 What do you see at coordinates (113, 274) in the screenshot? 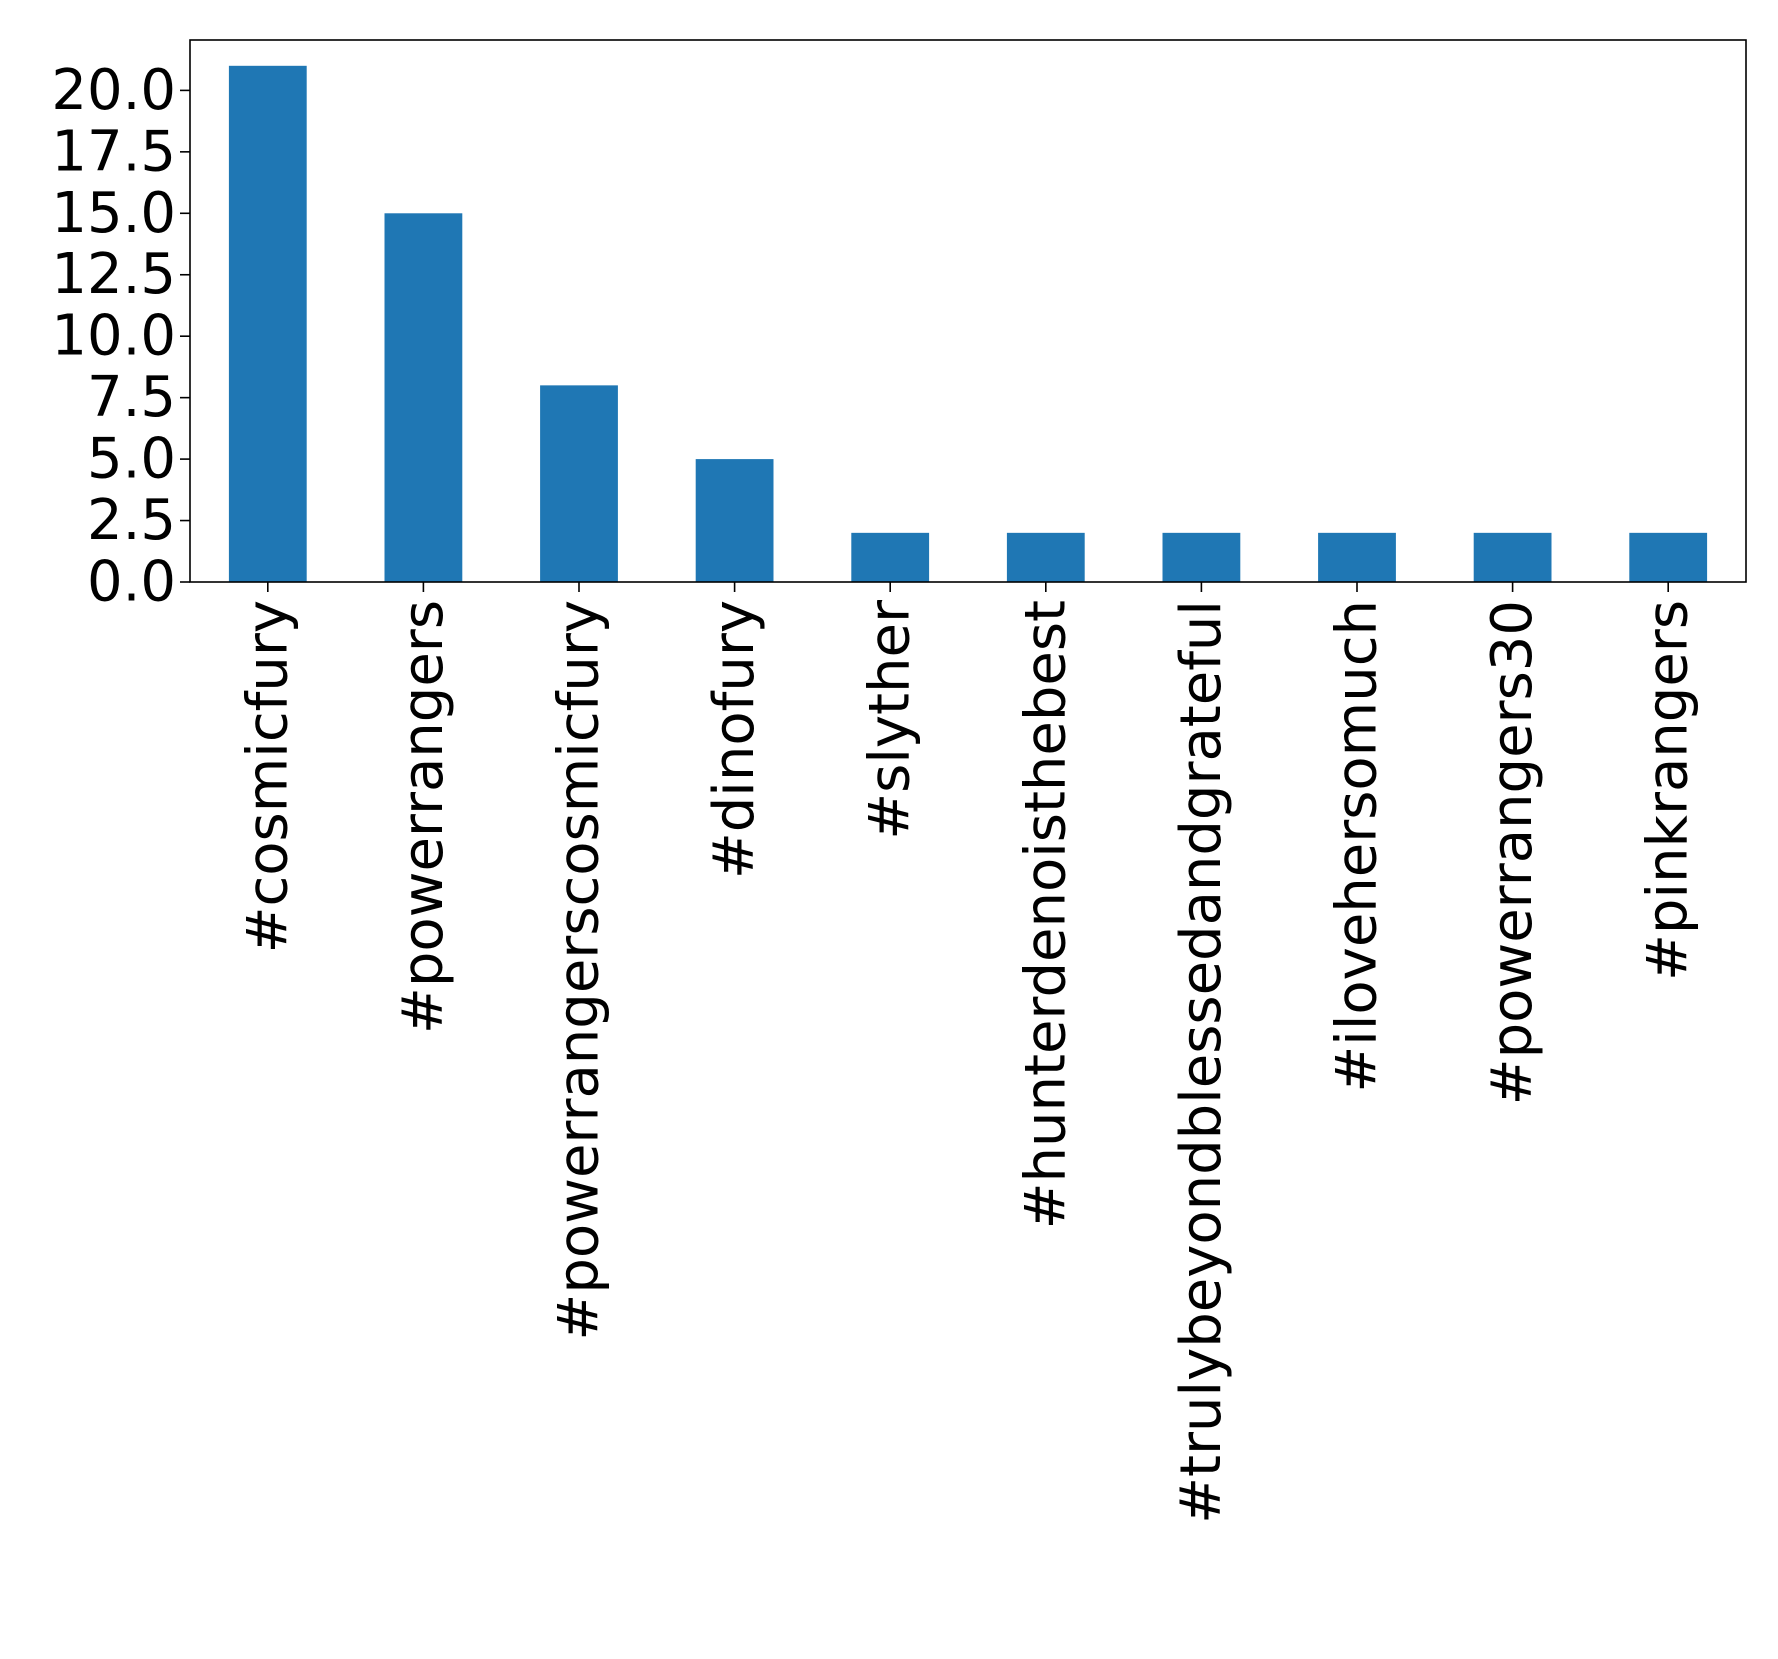
I see `y-tick-label: 12.5` at bounding box center [113, 274].